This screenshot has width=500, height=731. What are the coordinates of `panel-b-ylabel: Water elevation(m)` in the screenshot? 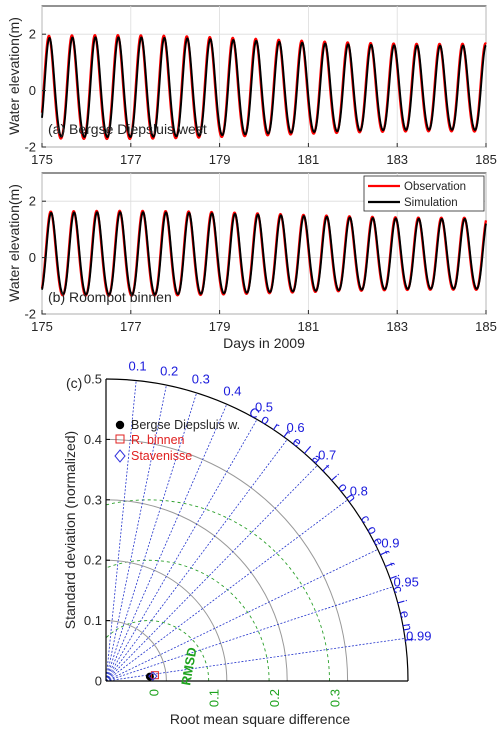 It's located at (14, 243).